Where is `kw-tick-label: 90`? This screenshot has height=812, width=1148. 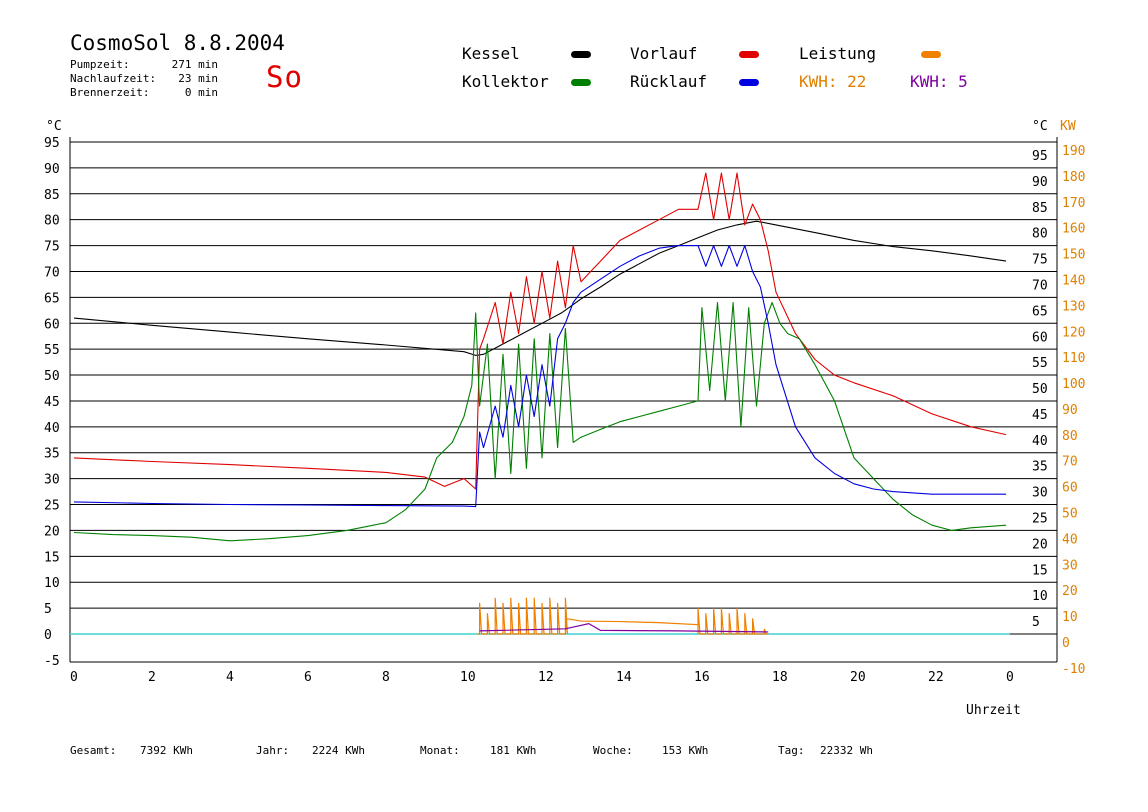
kw-tick-label: 90 is located at coordinates (1070, 410).